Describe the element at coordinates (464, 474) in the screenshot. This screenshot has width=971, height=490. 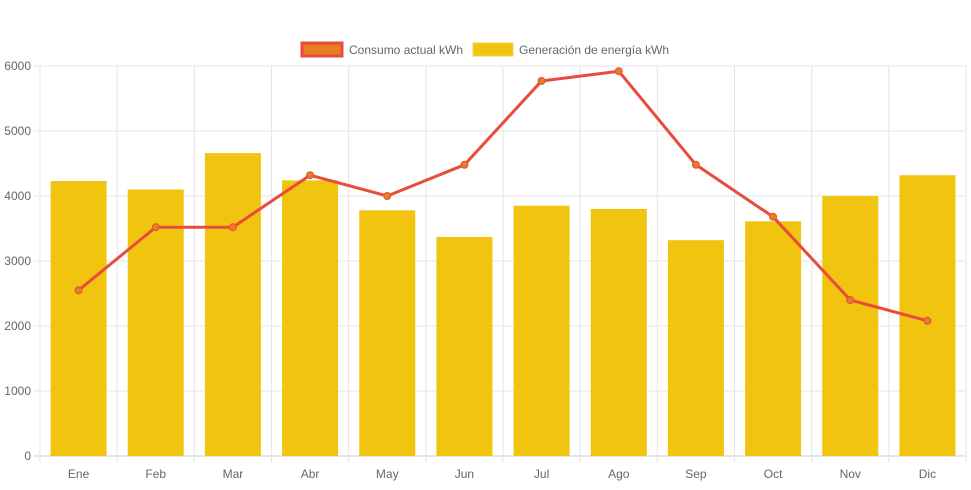
I see `x-tick-label: Jun` at that location.